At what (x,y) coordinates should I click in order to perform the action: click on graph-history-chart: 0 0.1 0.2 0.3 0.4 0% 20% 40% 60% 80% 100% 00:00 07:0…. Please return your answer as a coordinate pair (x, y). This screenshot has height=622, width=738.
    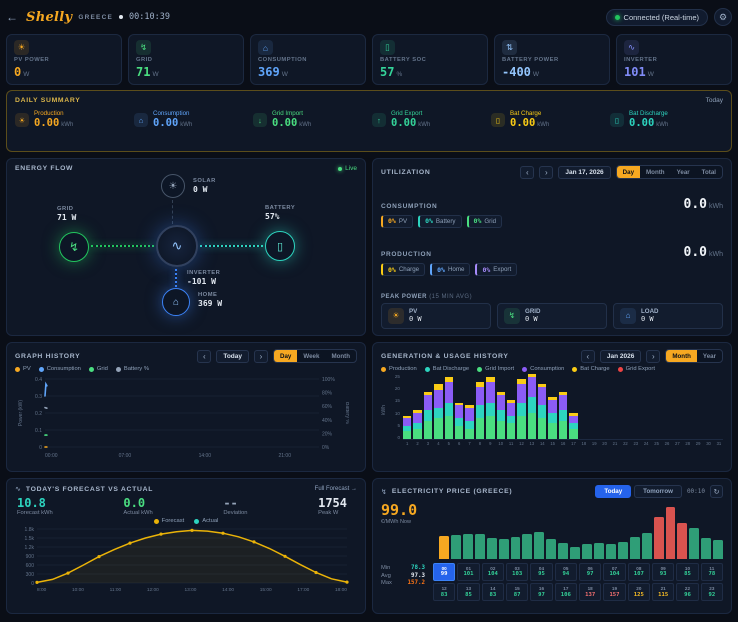
    Looking at the image, I should click on (186, 417).